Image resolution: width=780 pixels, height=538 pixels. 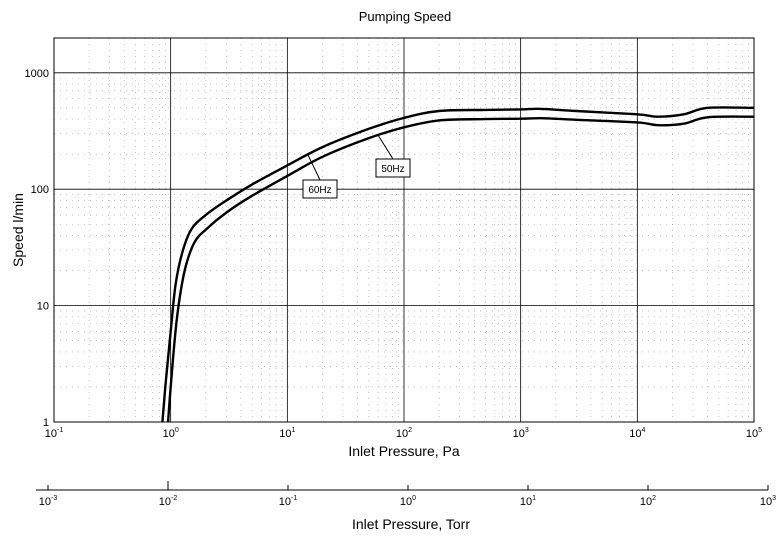 I want to click on torr-tick-label: 10², so click(x=648, y=501).